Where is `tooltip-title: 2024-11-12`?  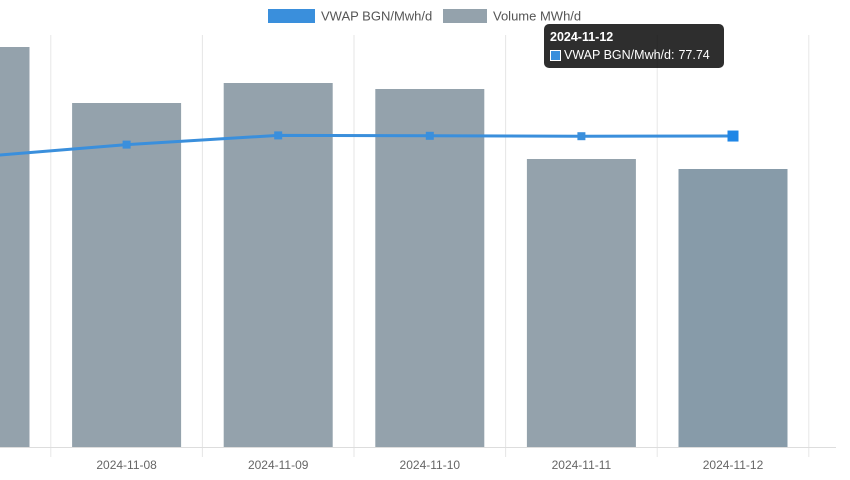 tooltip-title: 2024-11-12 is located at coordinates (582, 37).